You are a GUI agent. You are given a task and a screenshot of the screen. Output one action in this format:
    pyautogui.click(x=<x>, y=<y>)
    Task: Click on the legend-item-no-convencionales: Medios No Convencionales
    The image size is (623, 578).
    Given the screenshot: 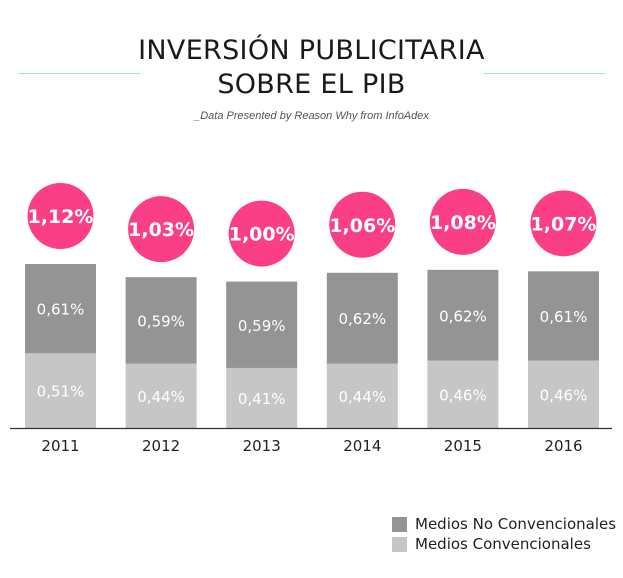 What is the action you would take?
    pyautogui.click(x=504, y=524)
    